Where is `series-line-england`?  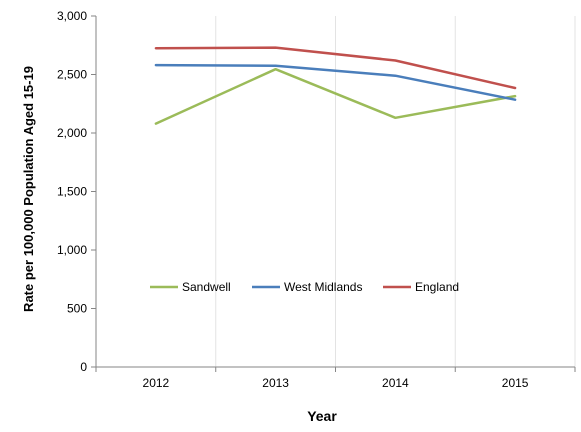
series-line-england is located at coordinates (335, 68).